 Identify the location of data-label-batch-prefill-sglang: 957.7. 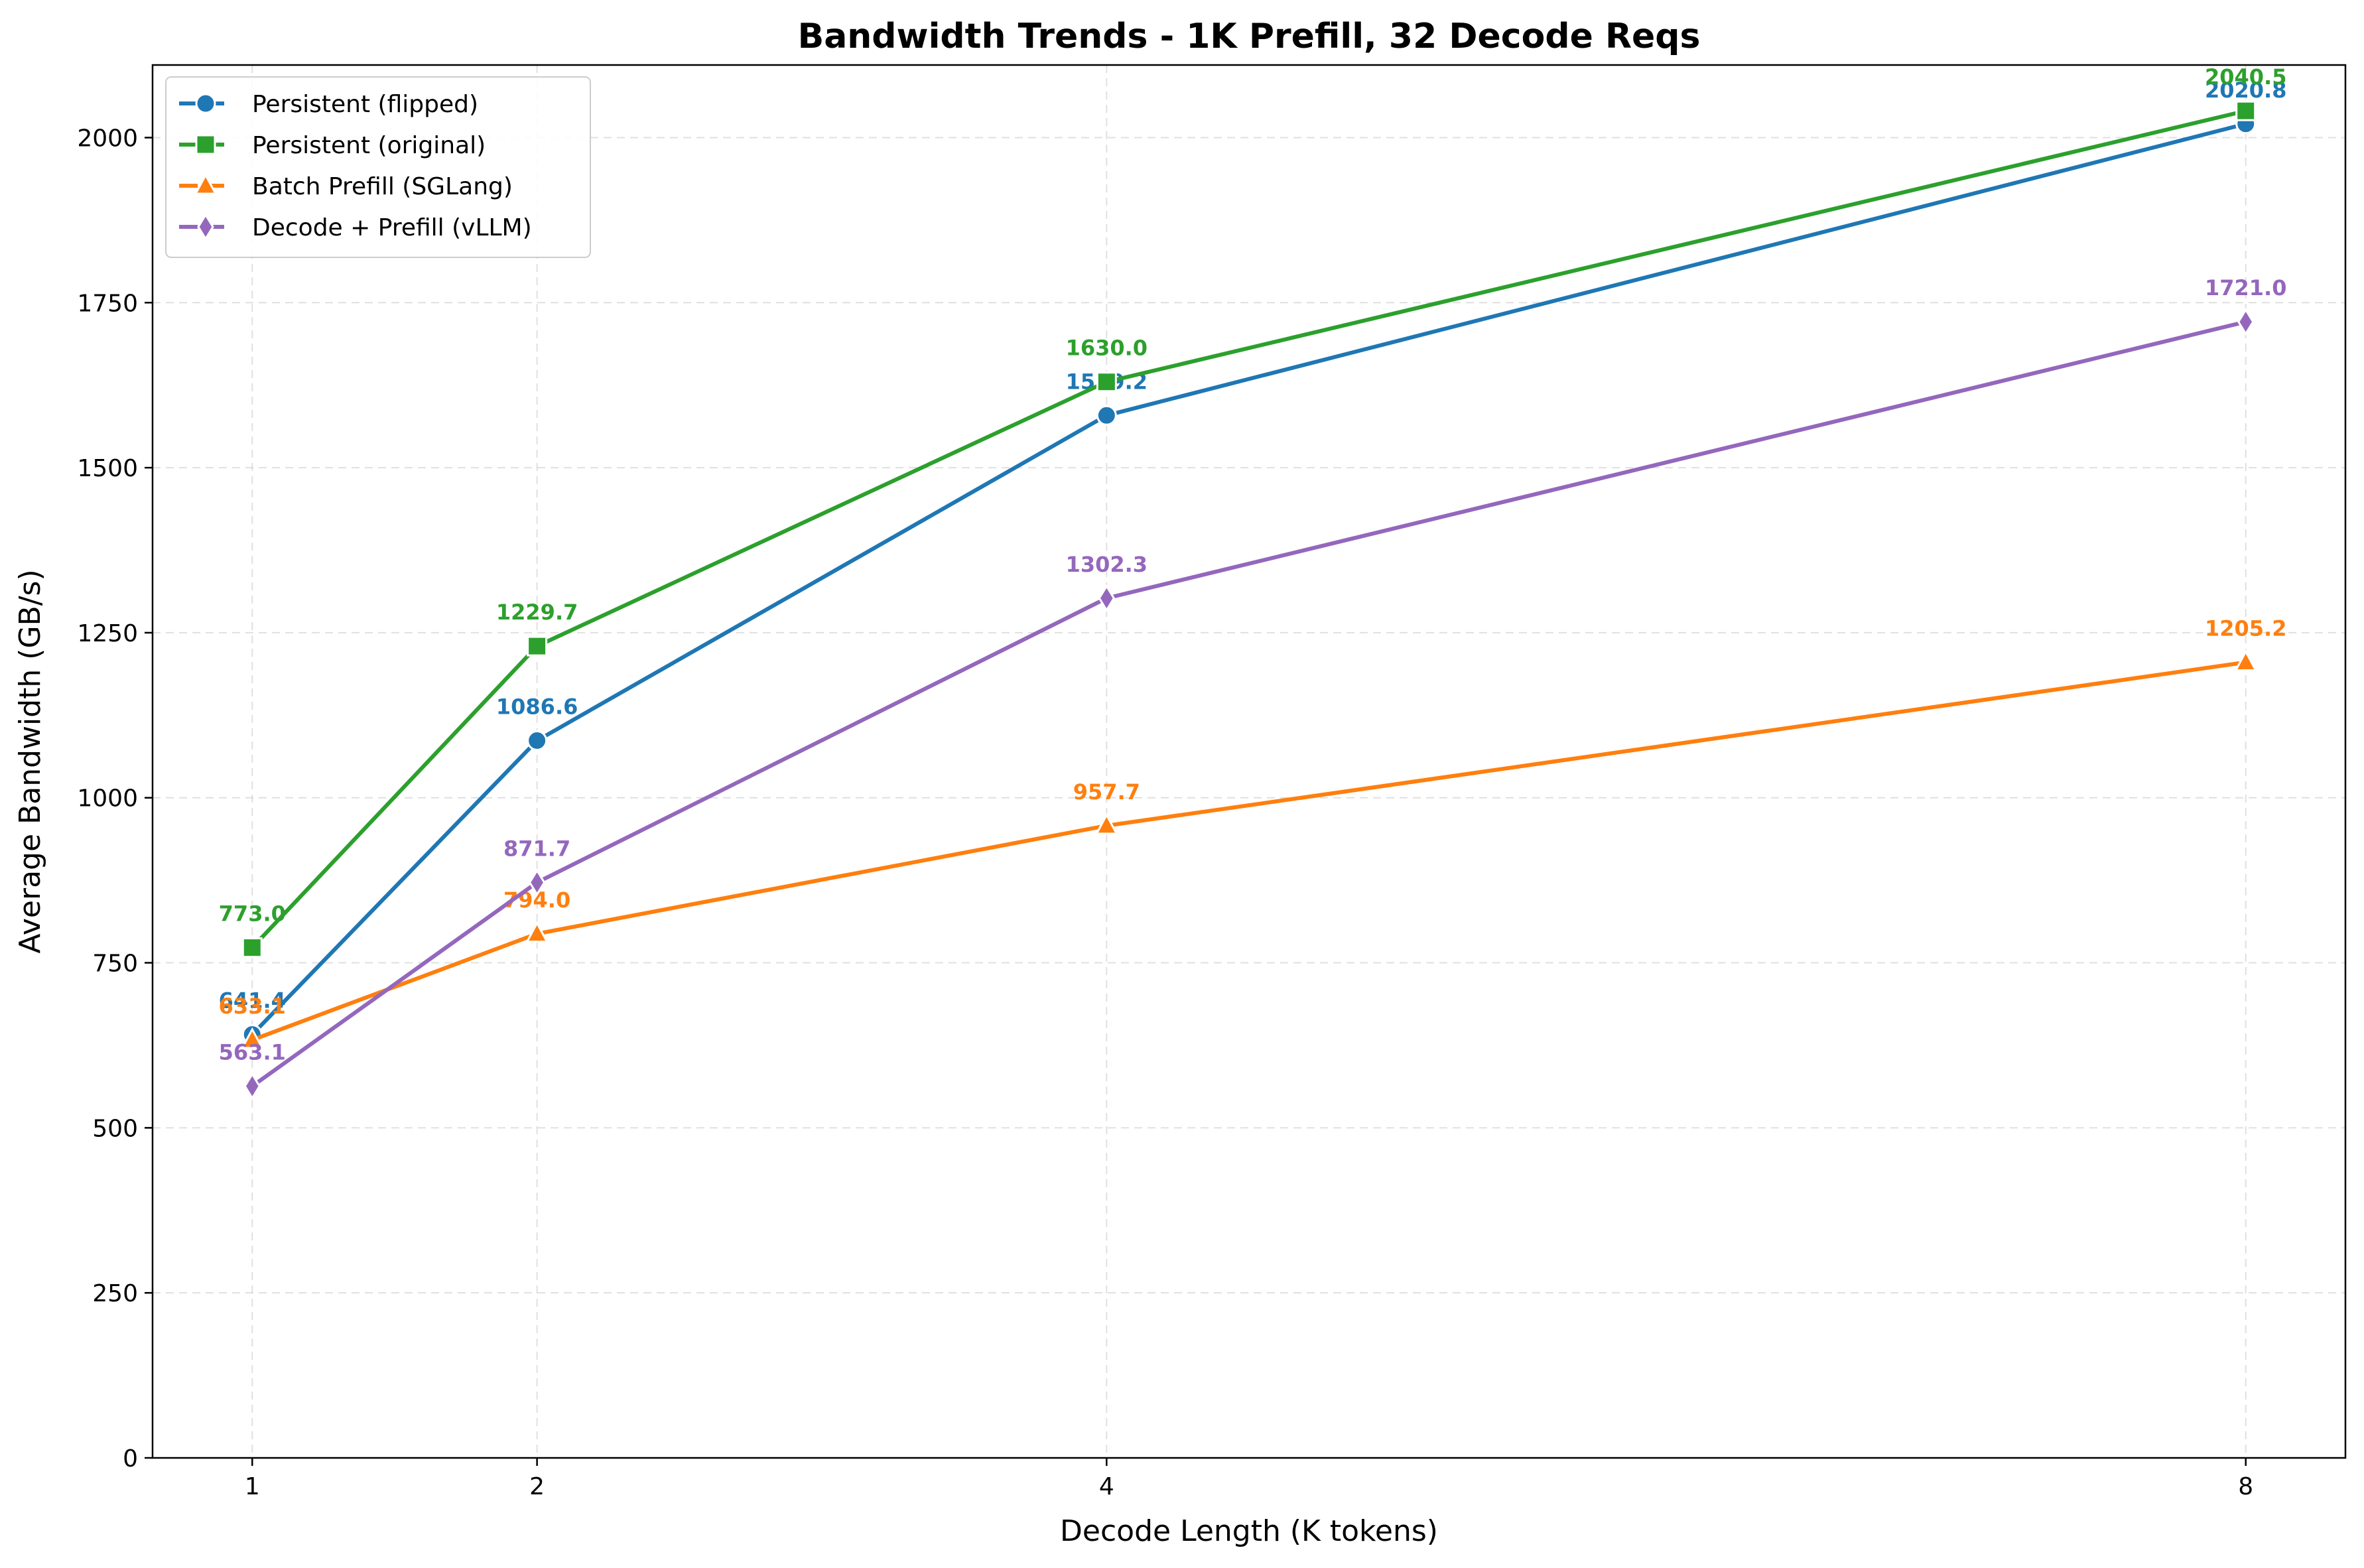
(1106, 792).